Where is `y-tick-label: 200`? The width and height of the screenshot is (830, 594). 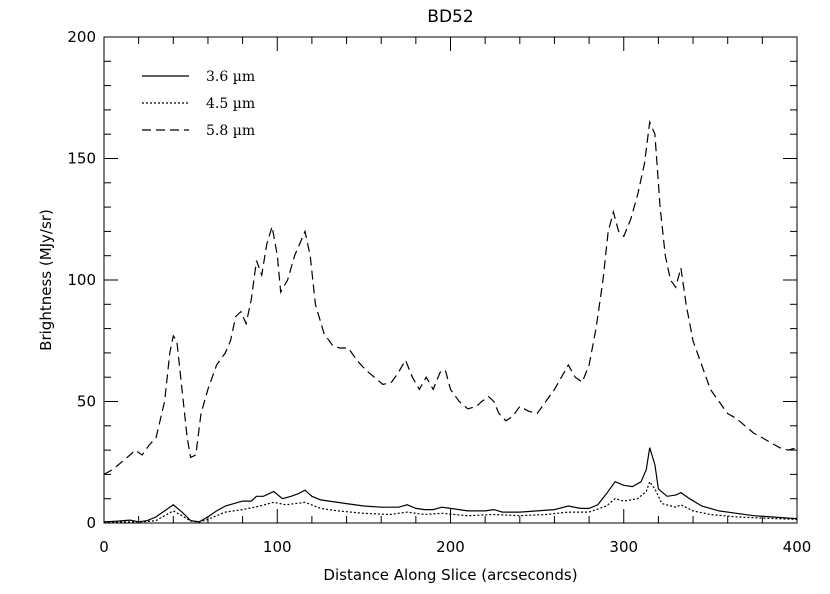
y-tick-label: 200 is located at coordinates (81, 37).